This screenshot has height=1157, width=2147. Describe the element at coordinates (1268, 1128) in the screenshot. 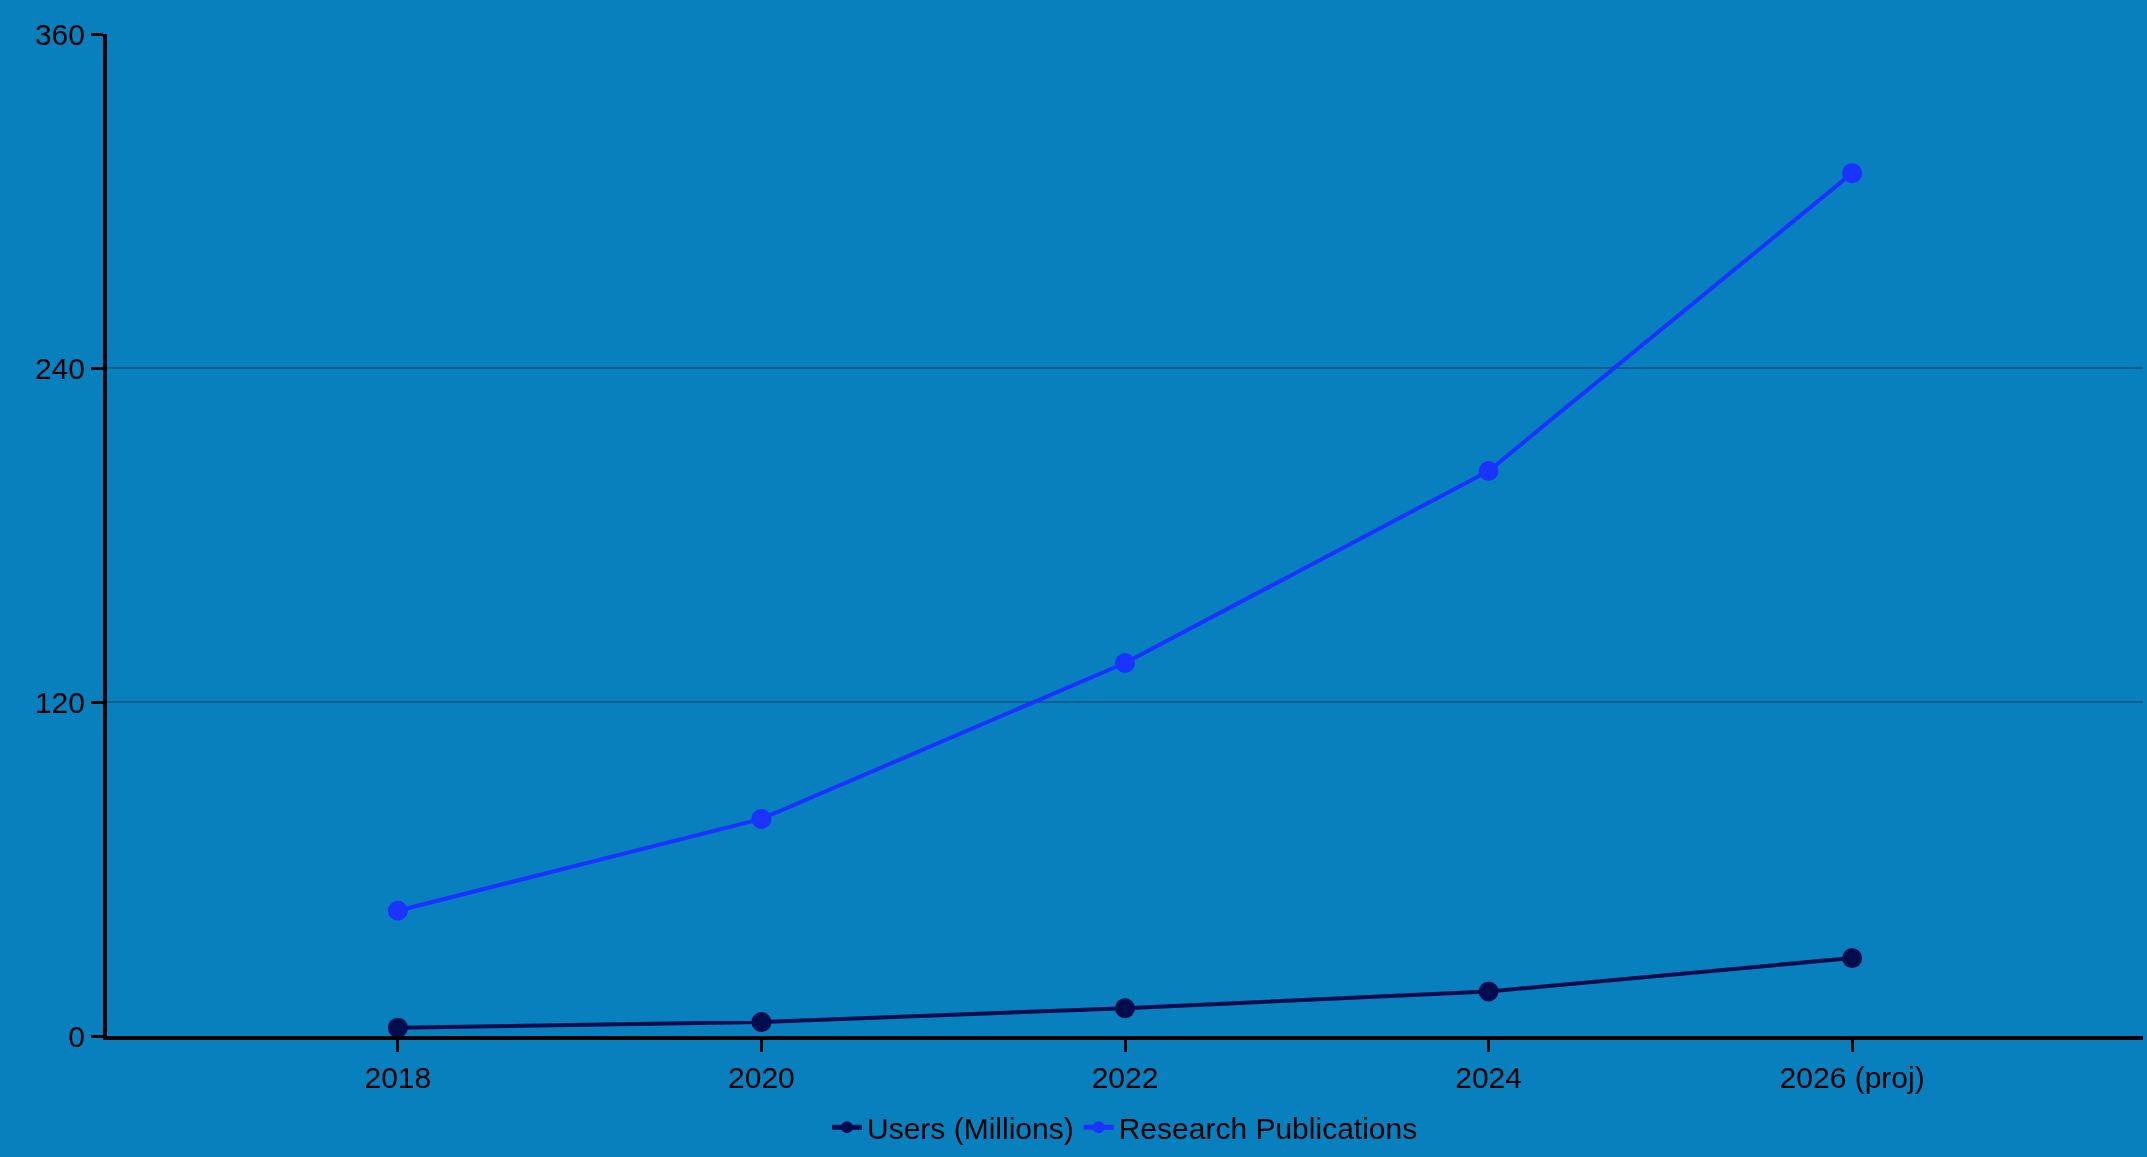

I see `legend-label: Research Publications` at that location.